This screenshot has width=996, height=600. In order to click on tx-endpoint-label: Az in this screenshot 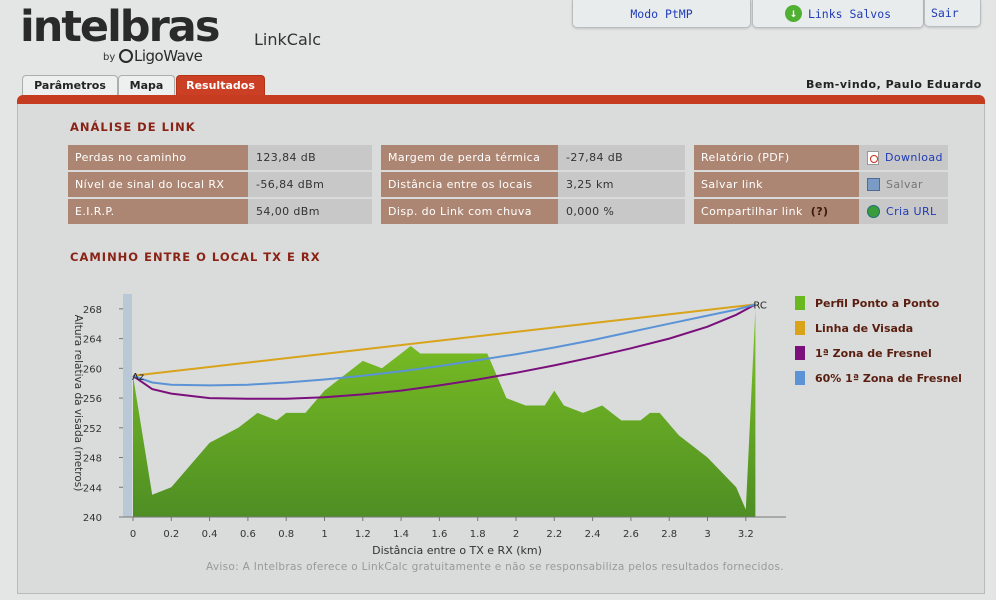, I will do `click(138, 377)`.